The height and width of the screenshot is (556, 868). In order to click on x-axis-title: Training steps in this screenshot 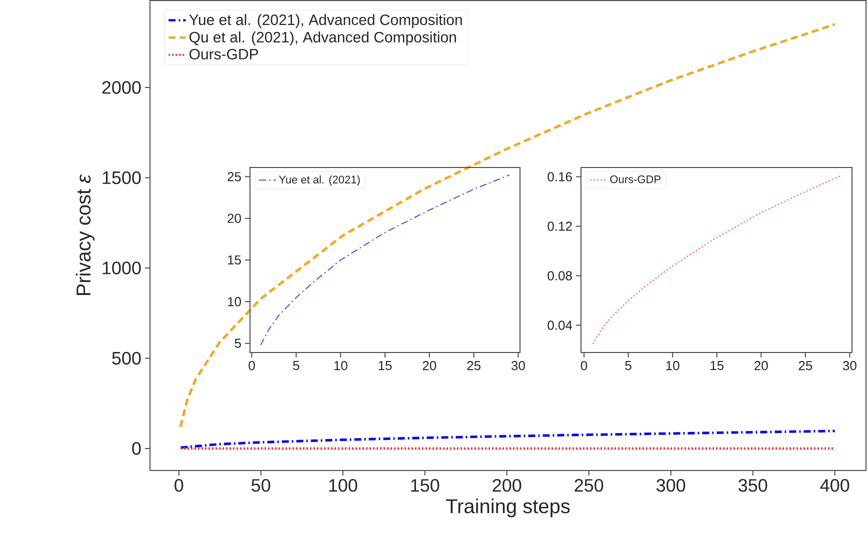, I will do `click(508, 508)`.